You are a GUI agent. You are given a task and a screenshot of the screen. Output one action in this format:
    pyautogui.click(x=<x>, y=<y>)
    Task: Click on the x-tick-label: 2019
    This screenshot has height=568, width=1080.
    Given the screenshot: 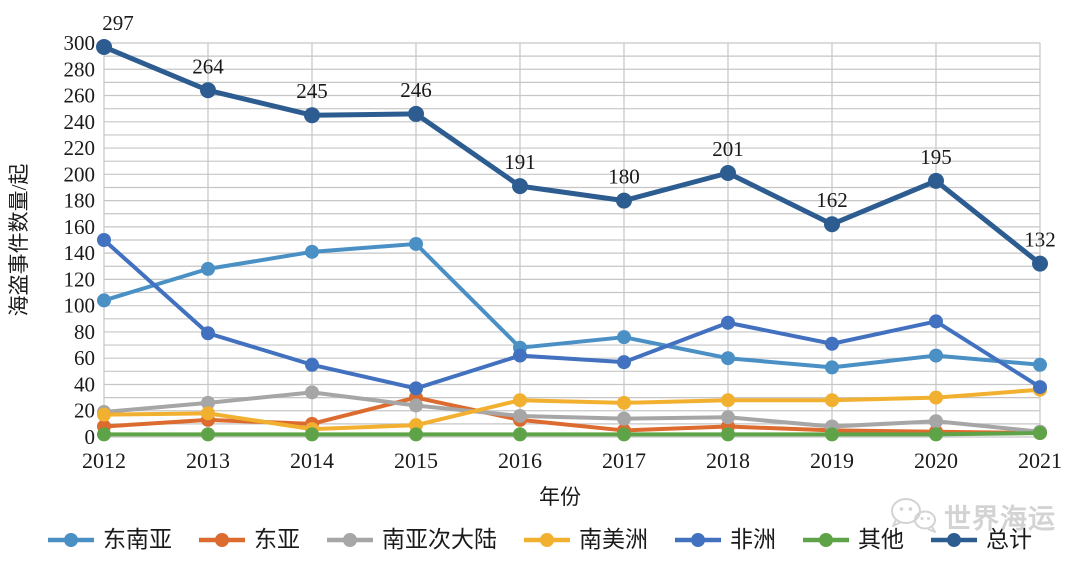 What is the action you would take?
    pyautogui.click(x=832, y=460)
    